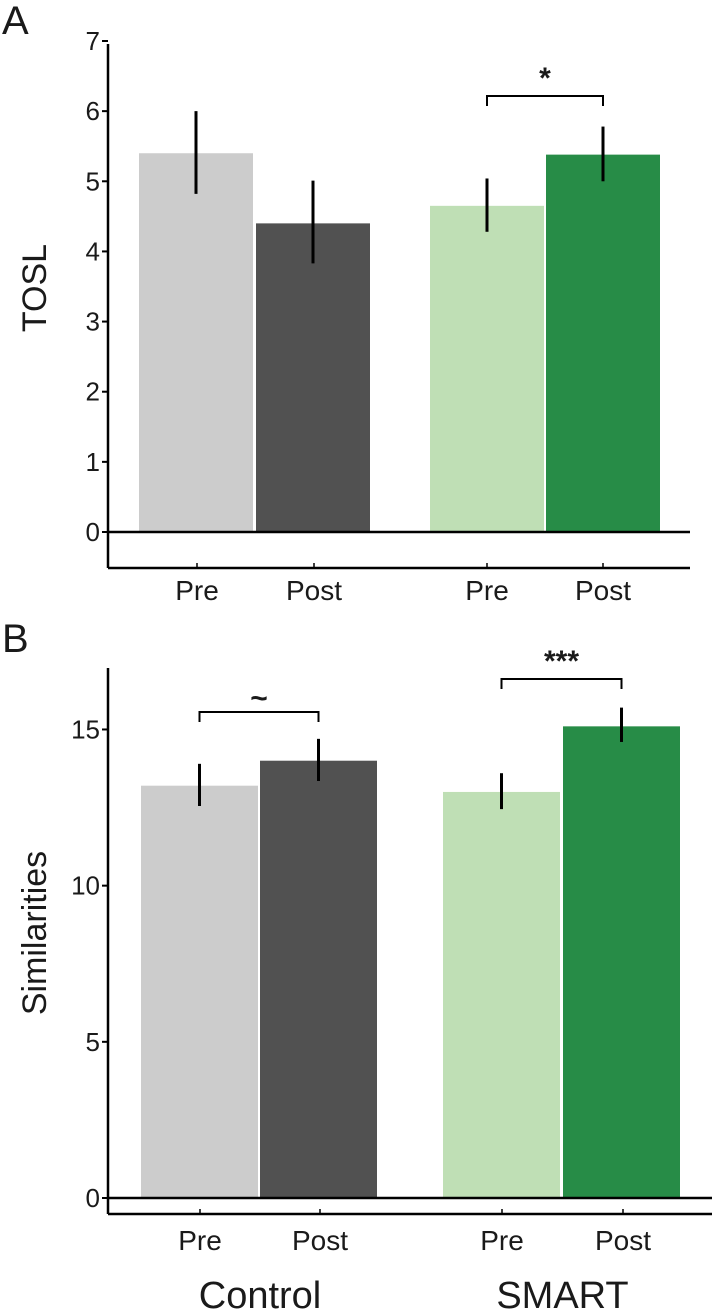 Image resolution: width=714 pixels, height=1313 pixels. What do you see at coordinates (35, 933) in the screenshot?
I see `y-axis-label: Similarities` at bounding box center [35, 933].